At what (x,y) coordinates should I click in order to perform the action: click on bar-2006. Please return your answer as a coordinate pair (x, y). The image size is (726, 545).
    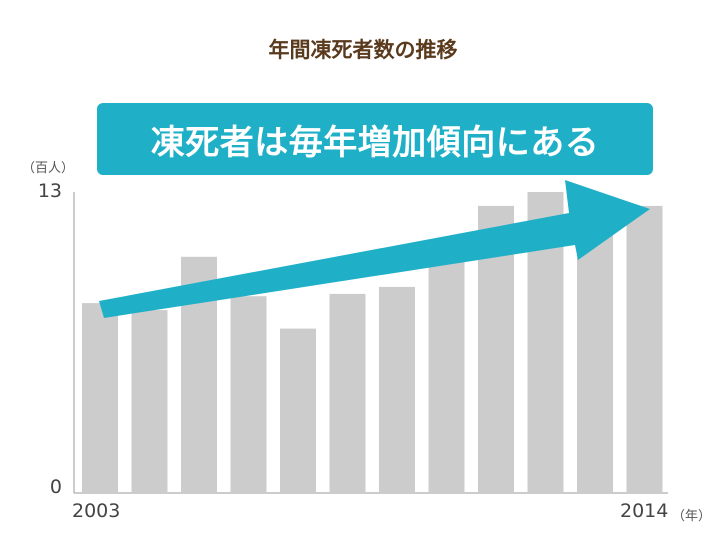
    Looking at the image, I should click on (248, 394).